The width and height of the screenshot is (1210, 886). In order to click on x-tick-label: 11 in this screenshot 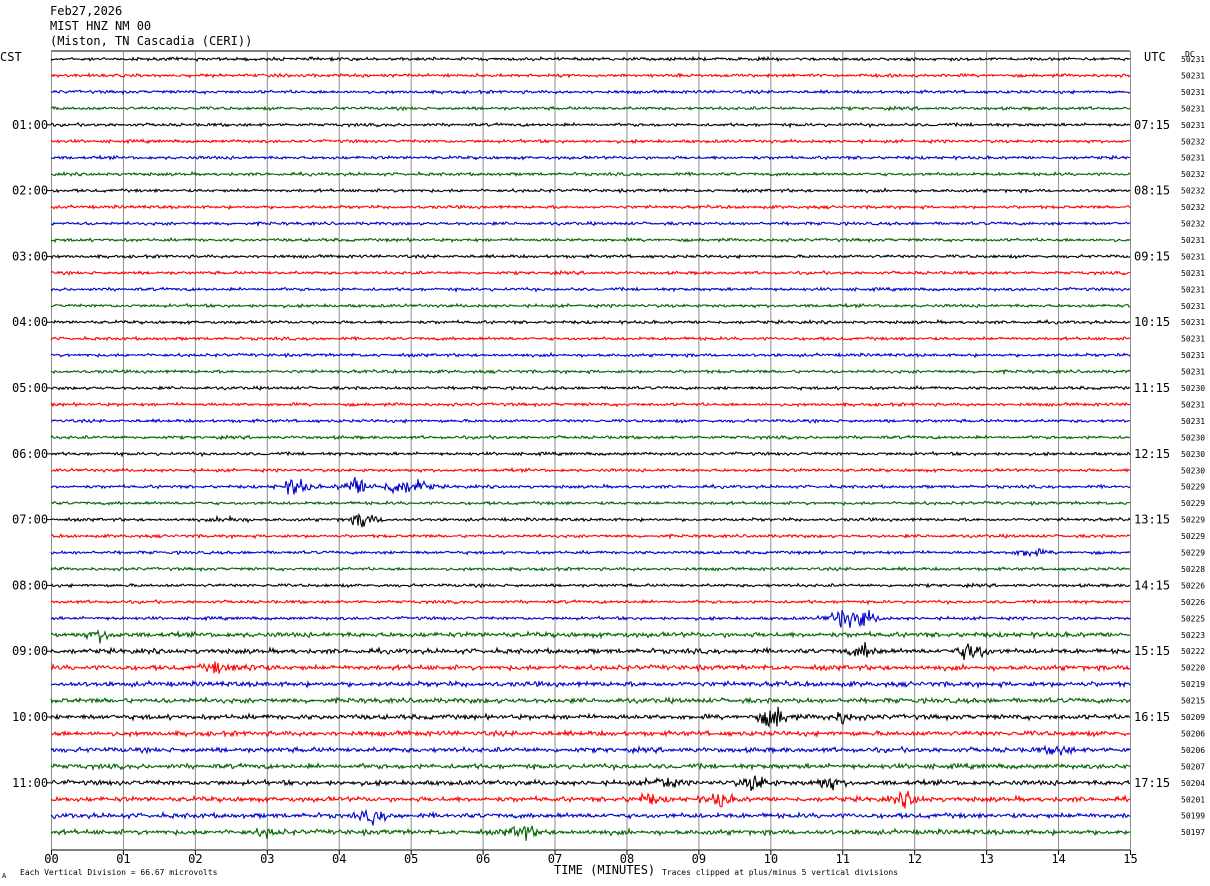, I will do `click(843, 859)`.